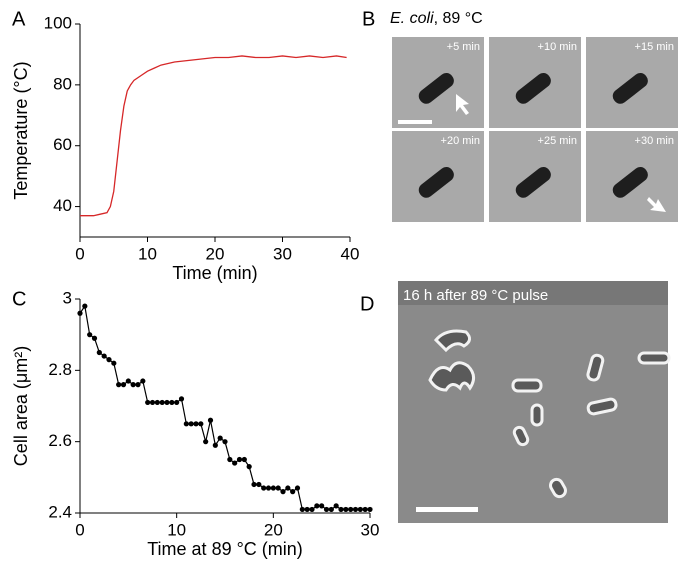  I want to click on panel-label: A, so click(19, 19).